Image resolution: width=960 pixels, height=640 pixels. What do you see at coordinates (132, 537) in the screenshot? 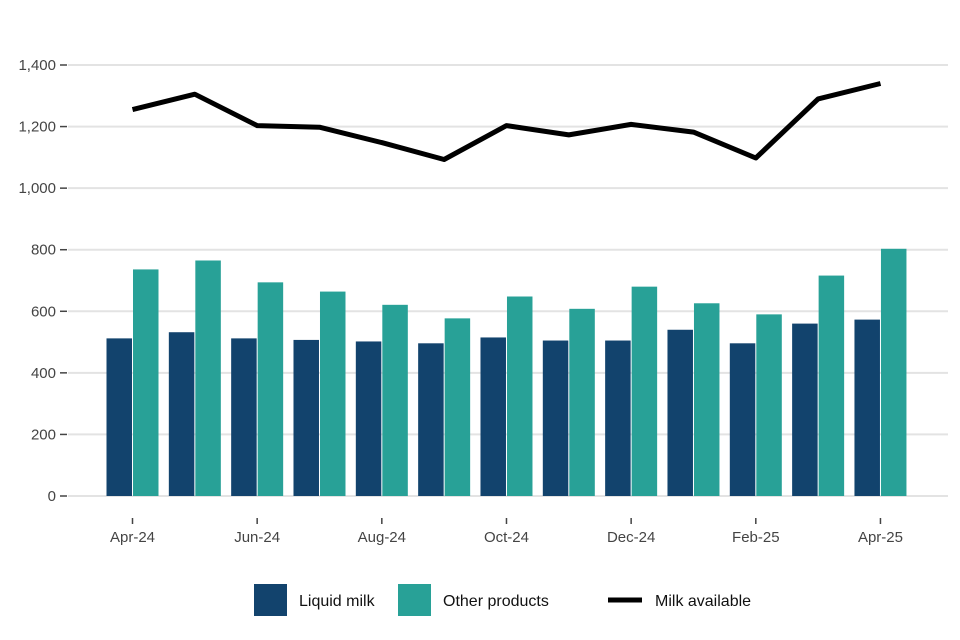
I see `x-tick-label-Apr-24: Apr-24` at bounding box center [132, 537].